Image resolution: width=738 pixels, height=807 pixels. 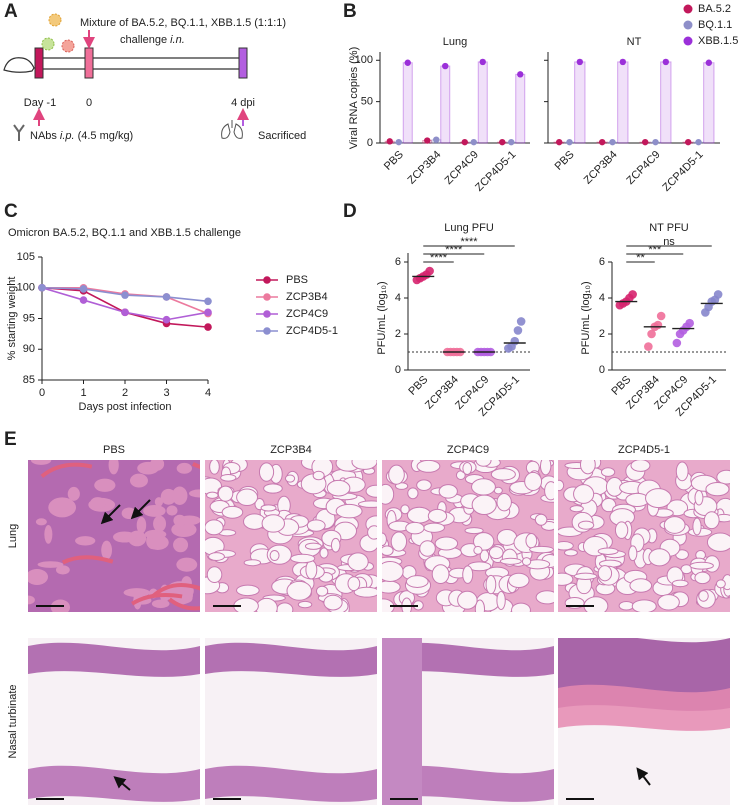 What do you see at coordinates (307, 297) in the screenshot?
I see `legend-label: ZCP3B4` at bounding box center [307, 297].